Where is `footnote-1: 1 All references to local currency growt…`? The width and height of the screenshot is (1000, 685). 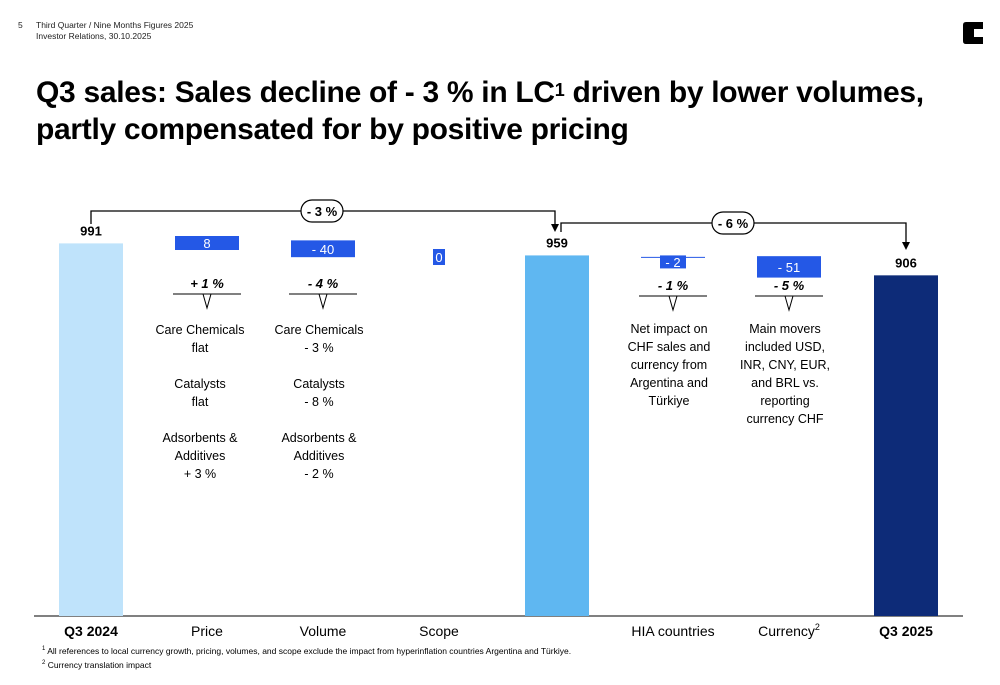 footnote-1: 1 All references to local currency growt… is located at coordinates (306, 650).